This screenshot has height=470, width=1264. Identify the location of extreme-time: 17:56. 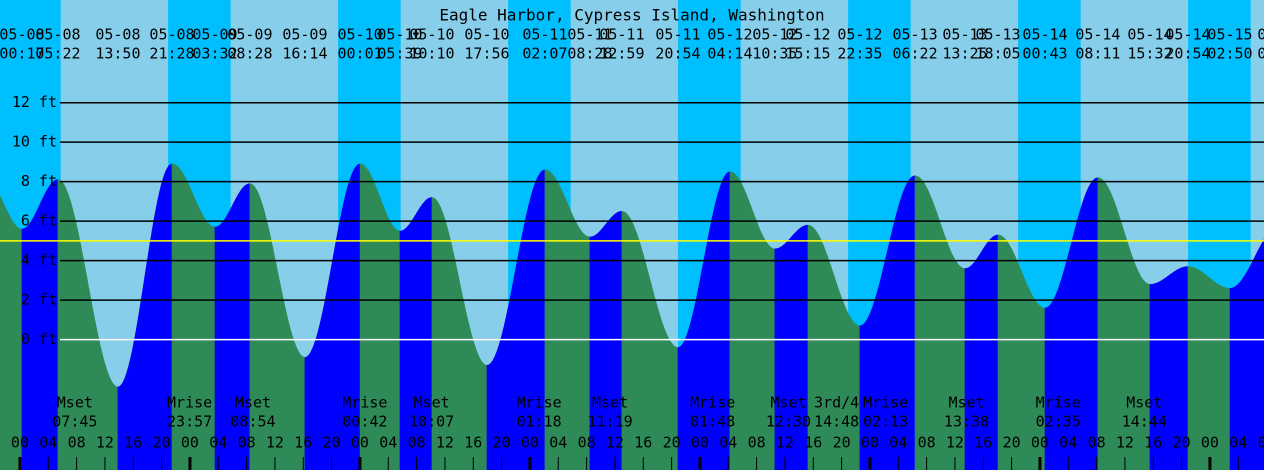
(486, 54).